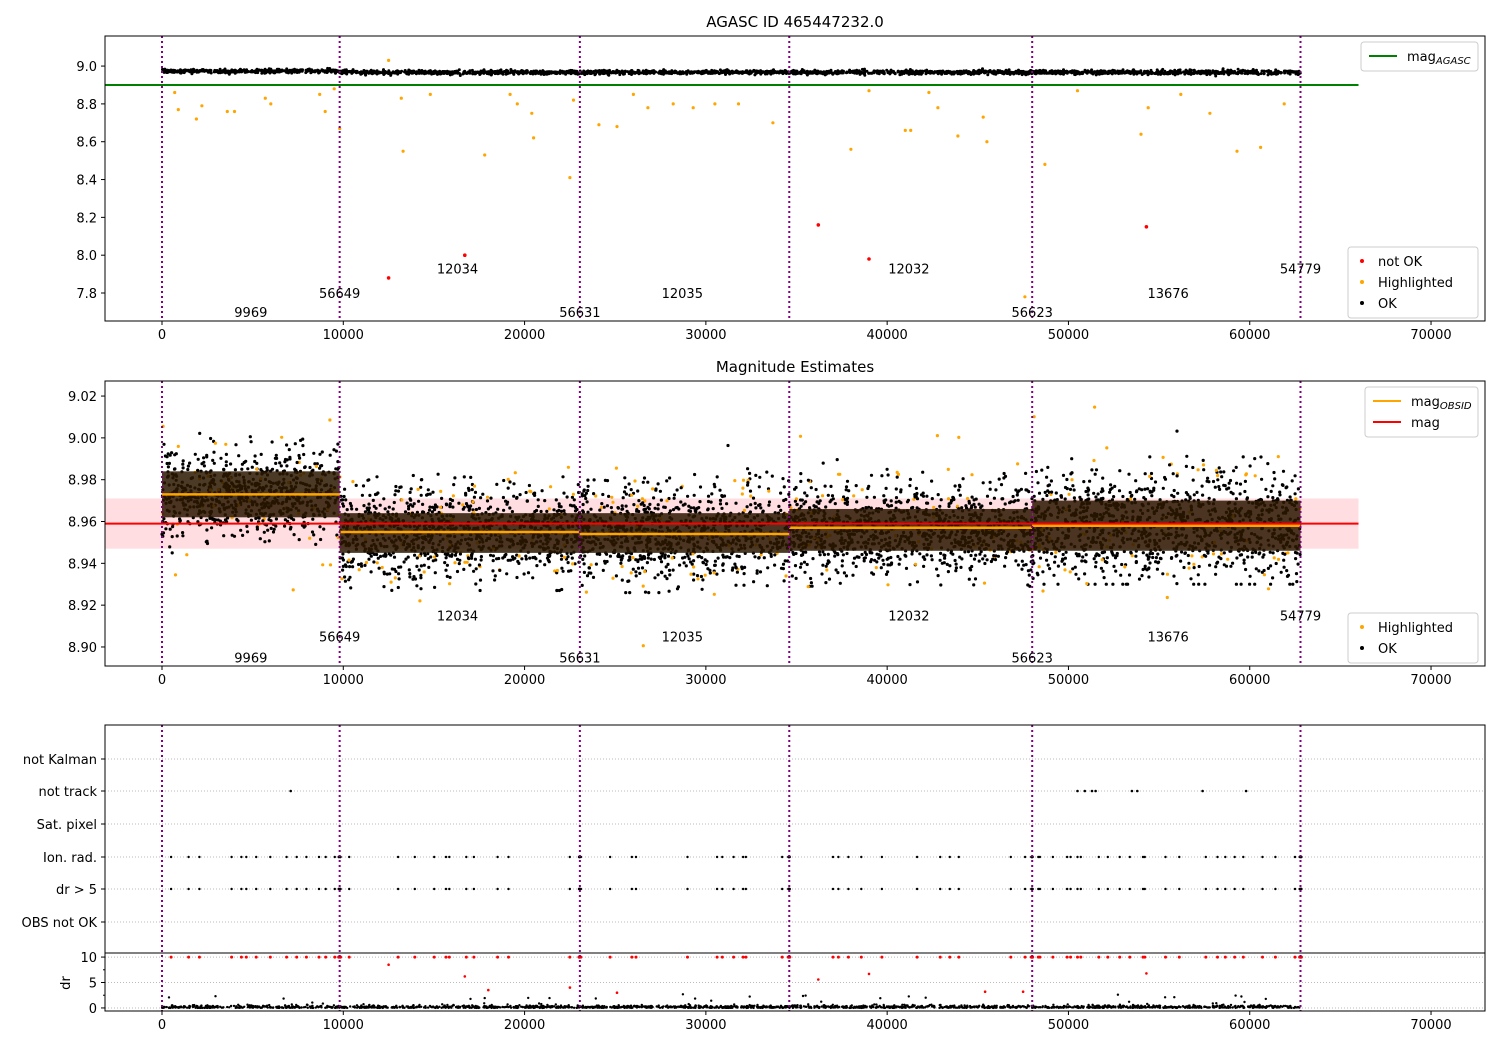 This screenshot has height=1054, width=1500. Describe the element at coordinates (86, 143) in the screenshot. I see `y-tick-label: 8.6` at that location.